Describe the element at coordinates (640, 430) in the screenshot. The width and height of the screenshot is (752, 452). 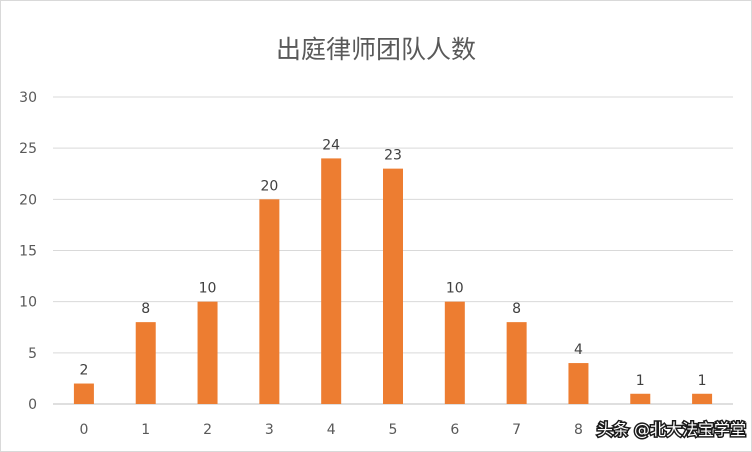
I see `x-tick-label: 9` at that location.